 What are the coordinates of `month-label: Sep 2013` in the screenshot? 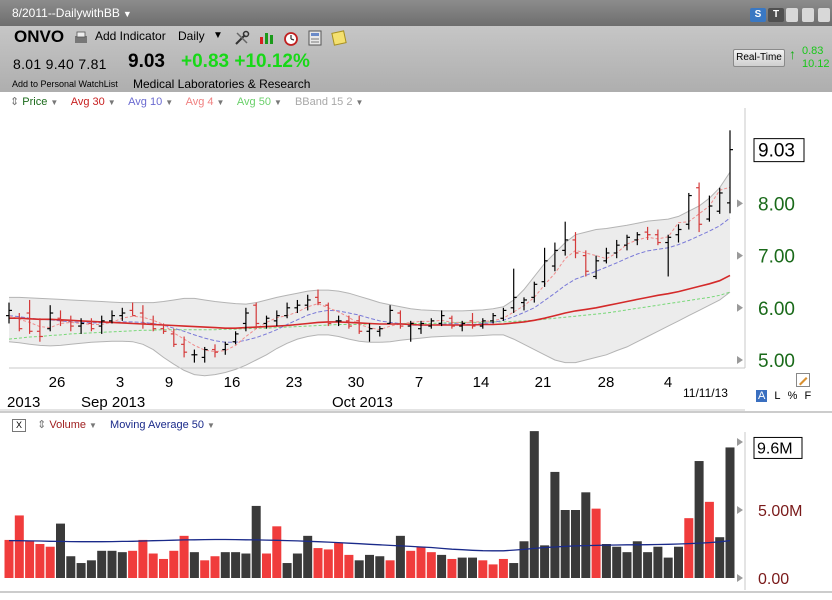 It's located at (113, 402).